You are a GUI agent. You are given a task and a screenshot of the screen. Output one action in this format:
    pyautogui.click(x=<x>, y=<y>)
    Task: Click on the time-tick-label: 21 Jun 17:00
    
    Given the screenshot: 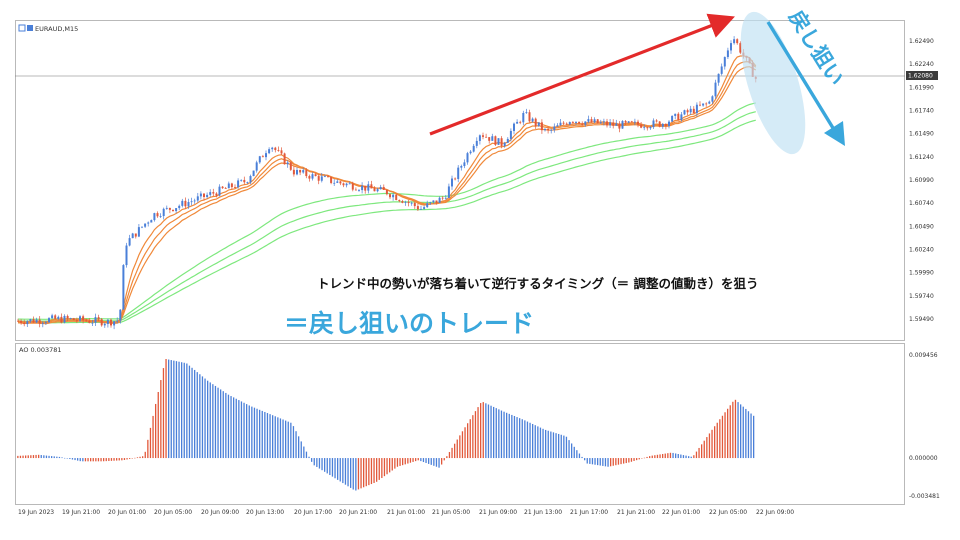 What is the action you would take?
    pyautogui.click(x=589, y=512)
    